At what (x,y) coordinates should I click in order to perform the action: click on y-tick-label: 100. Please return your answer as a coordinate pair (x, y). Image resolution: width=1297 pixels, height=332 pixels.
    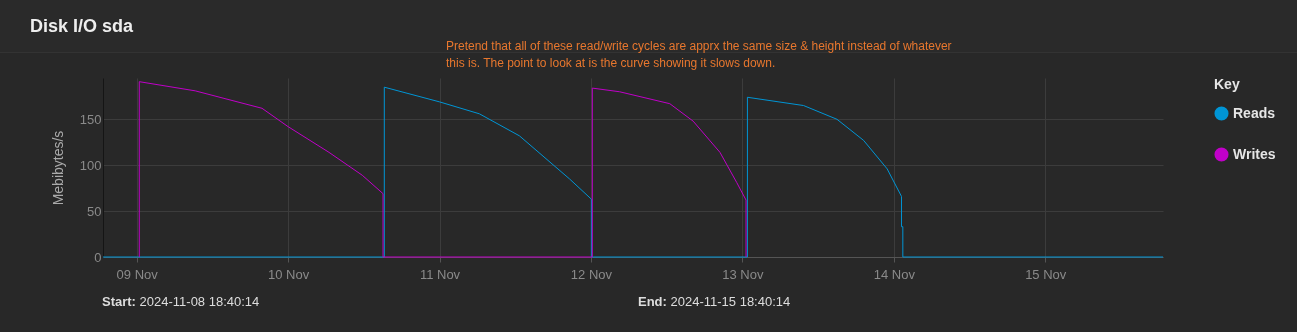
    Looking at the image, I should click on (90, 165).